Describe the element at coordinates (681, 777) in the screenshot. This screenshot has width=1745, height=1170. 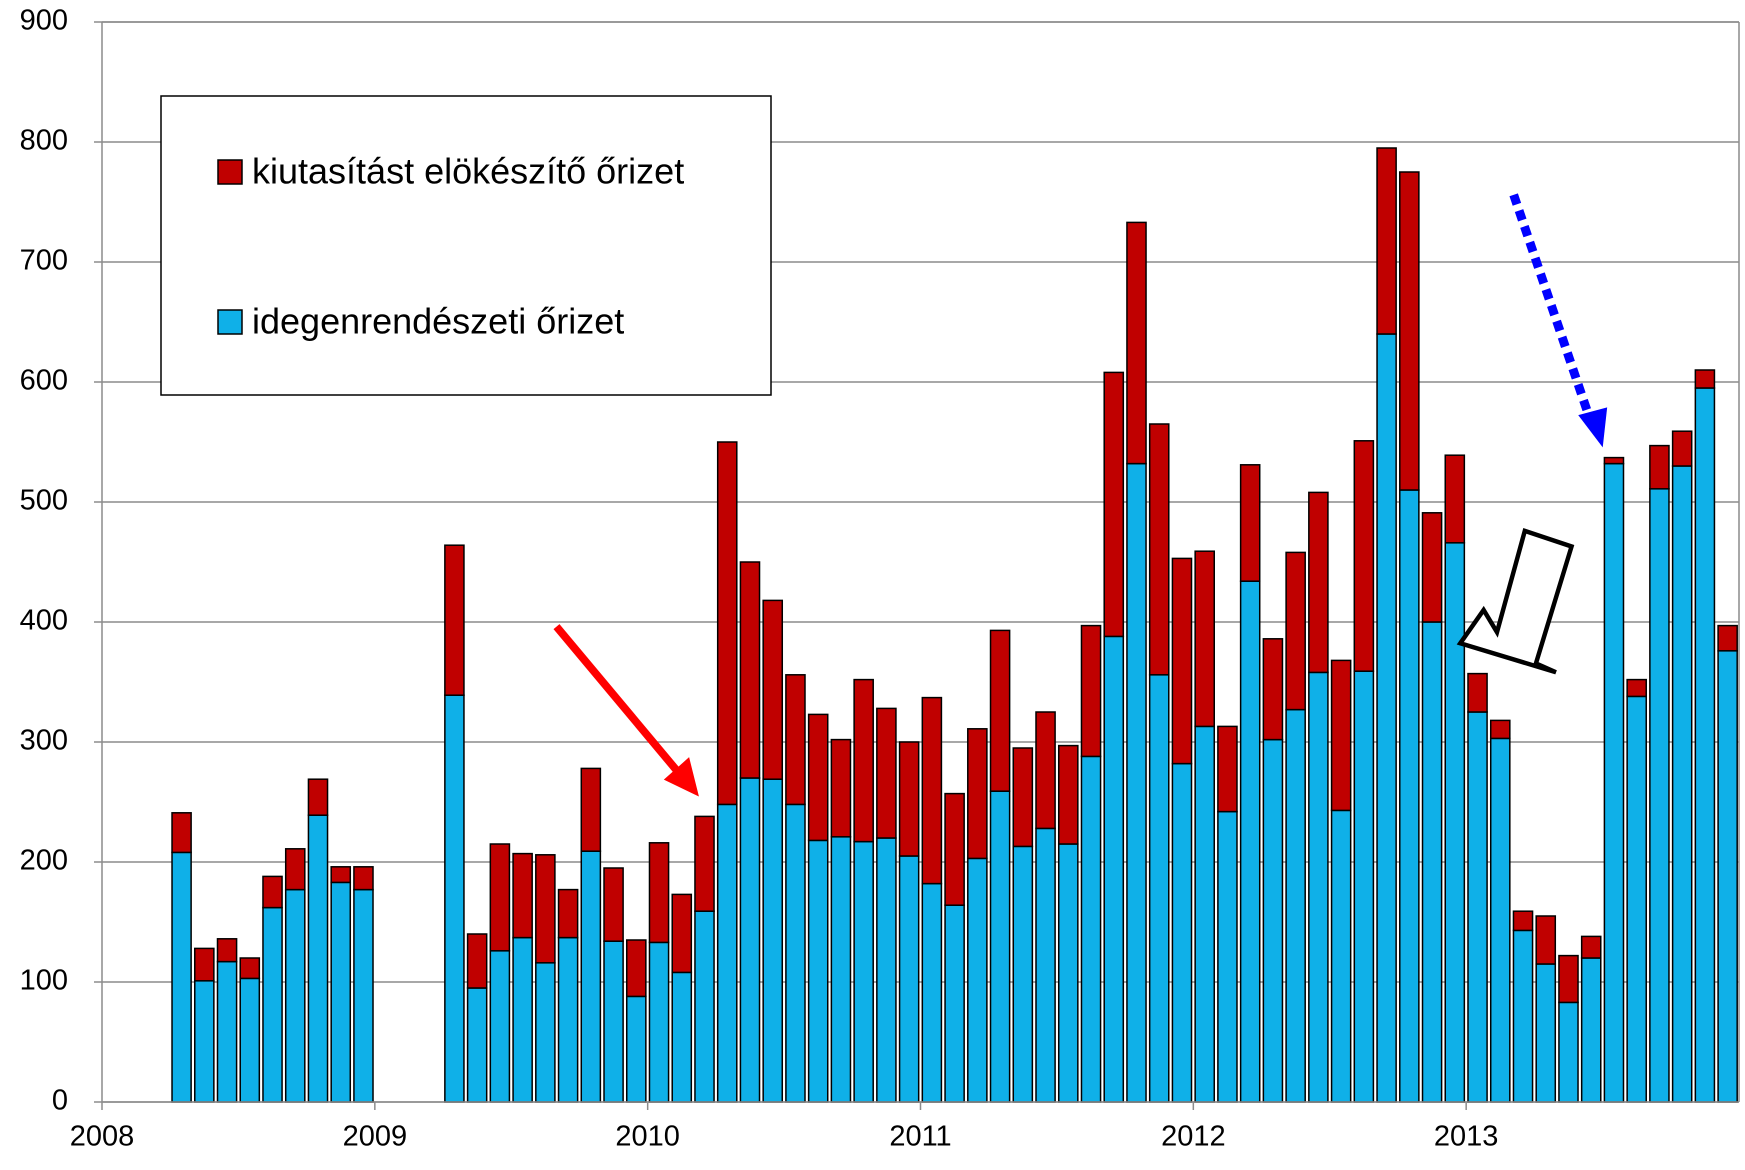
I see `red-arrow-head` at that location.